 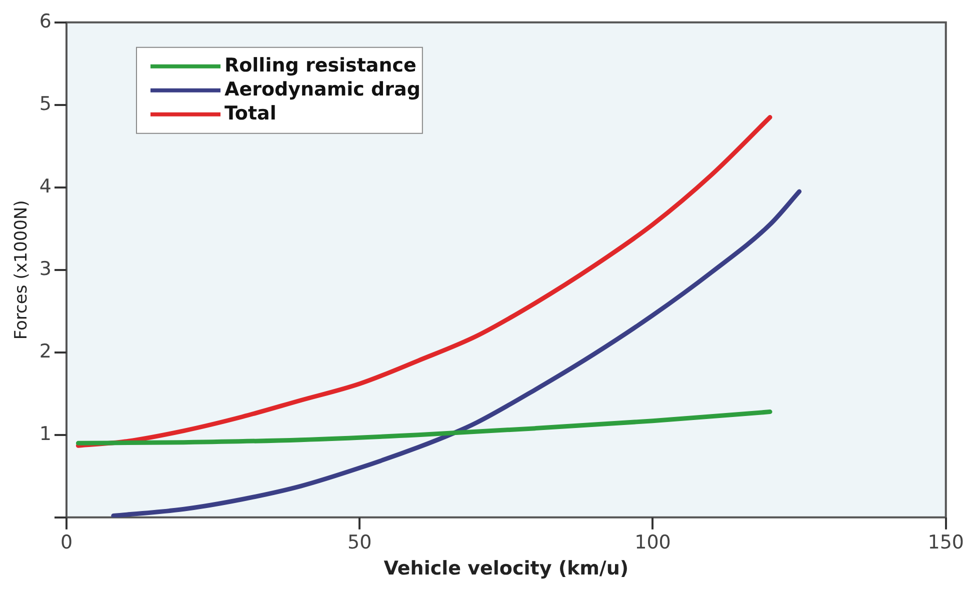 I want to click on legend-label: Rolling resistance, so click(x=320, y=65).